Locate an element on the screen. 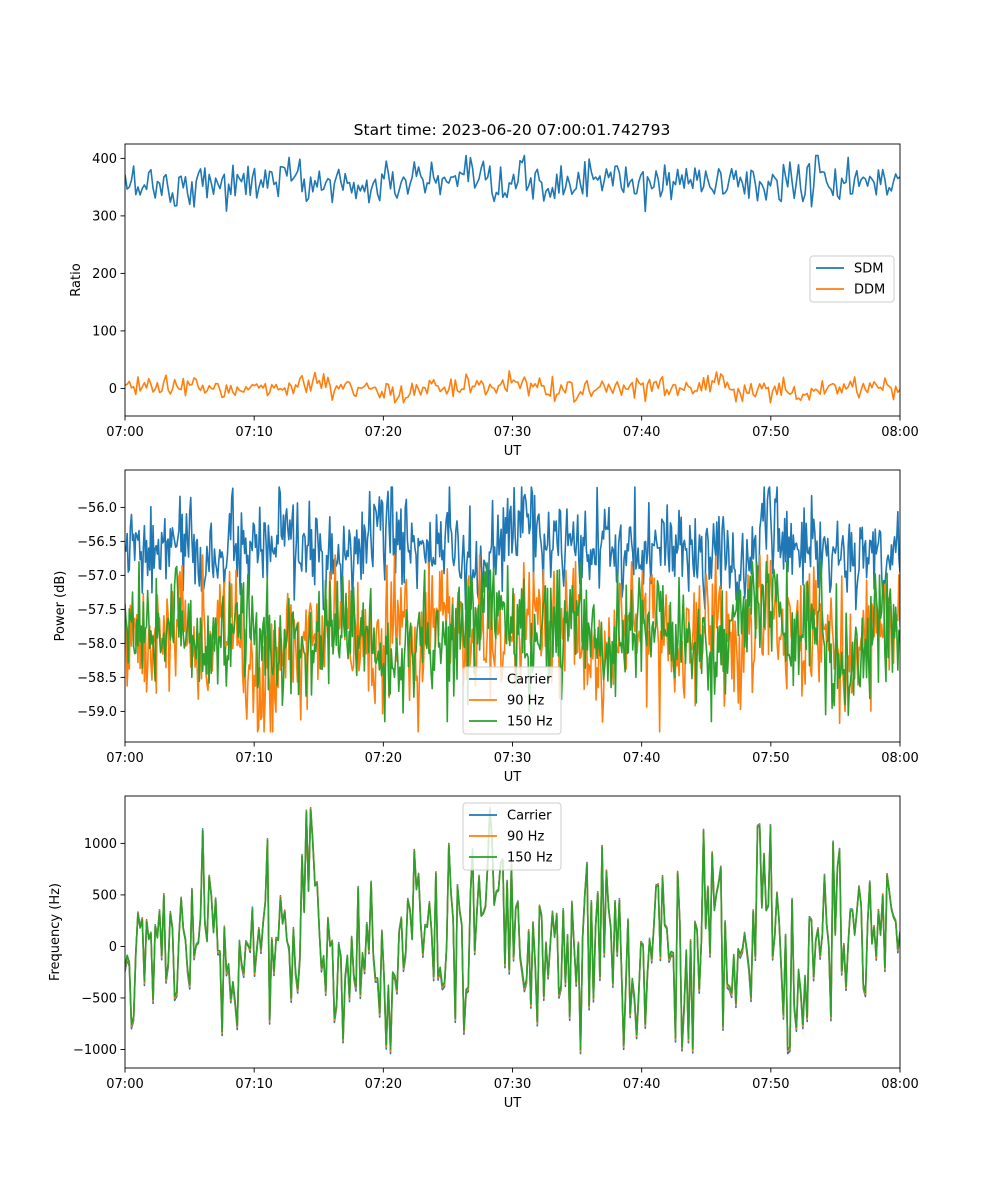 Image resolution: width=1000 pixels, height=1200 pixels. y-tick-label: −57.5 is located at coordinates (97, 610).